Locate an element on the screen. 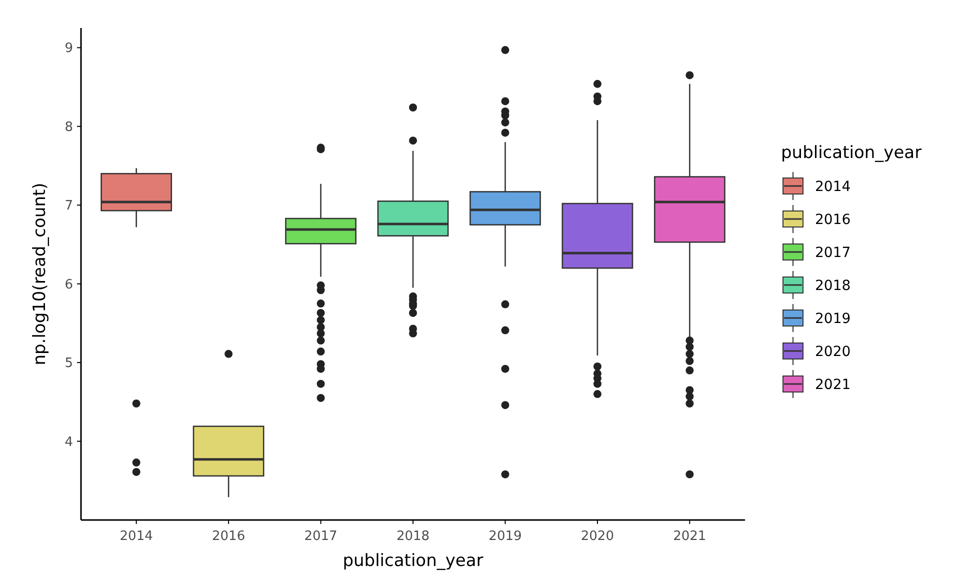 This screenshot has height=578, width=964. x-tick-label: 2020 is located at coordinates (597, 536).